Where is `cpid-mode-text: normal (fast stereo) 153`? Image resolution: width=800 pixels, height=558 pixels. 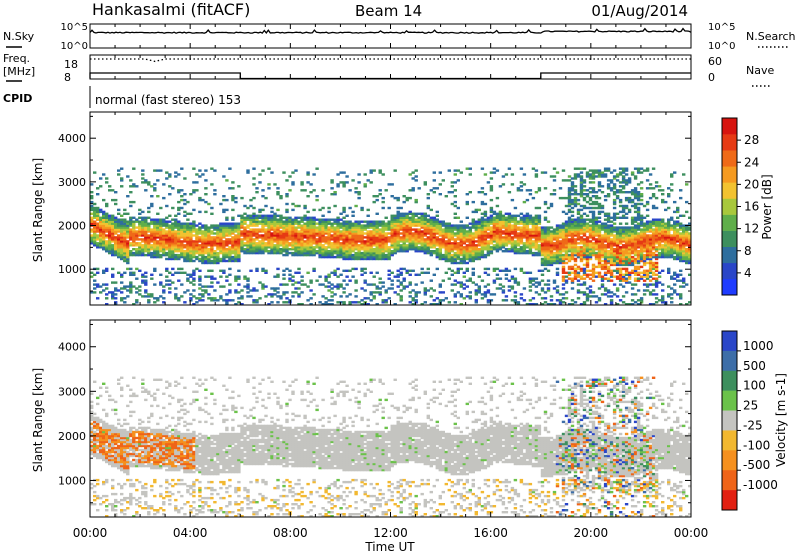 cpid-mode-text: normal (fast stereo) 153 is located at coordinates (168, 100).